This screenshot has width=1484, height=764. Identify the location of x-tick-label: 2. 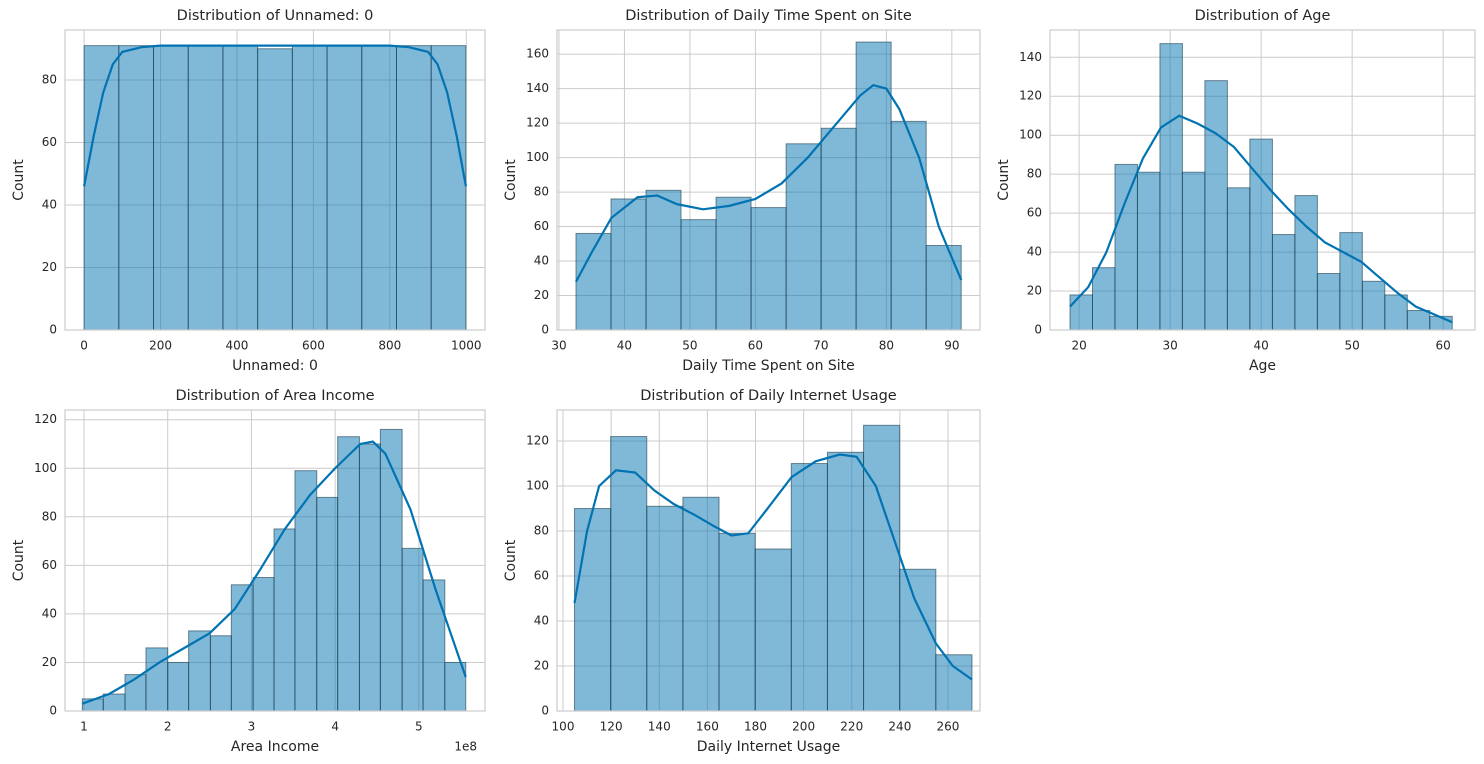
(168, 727).